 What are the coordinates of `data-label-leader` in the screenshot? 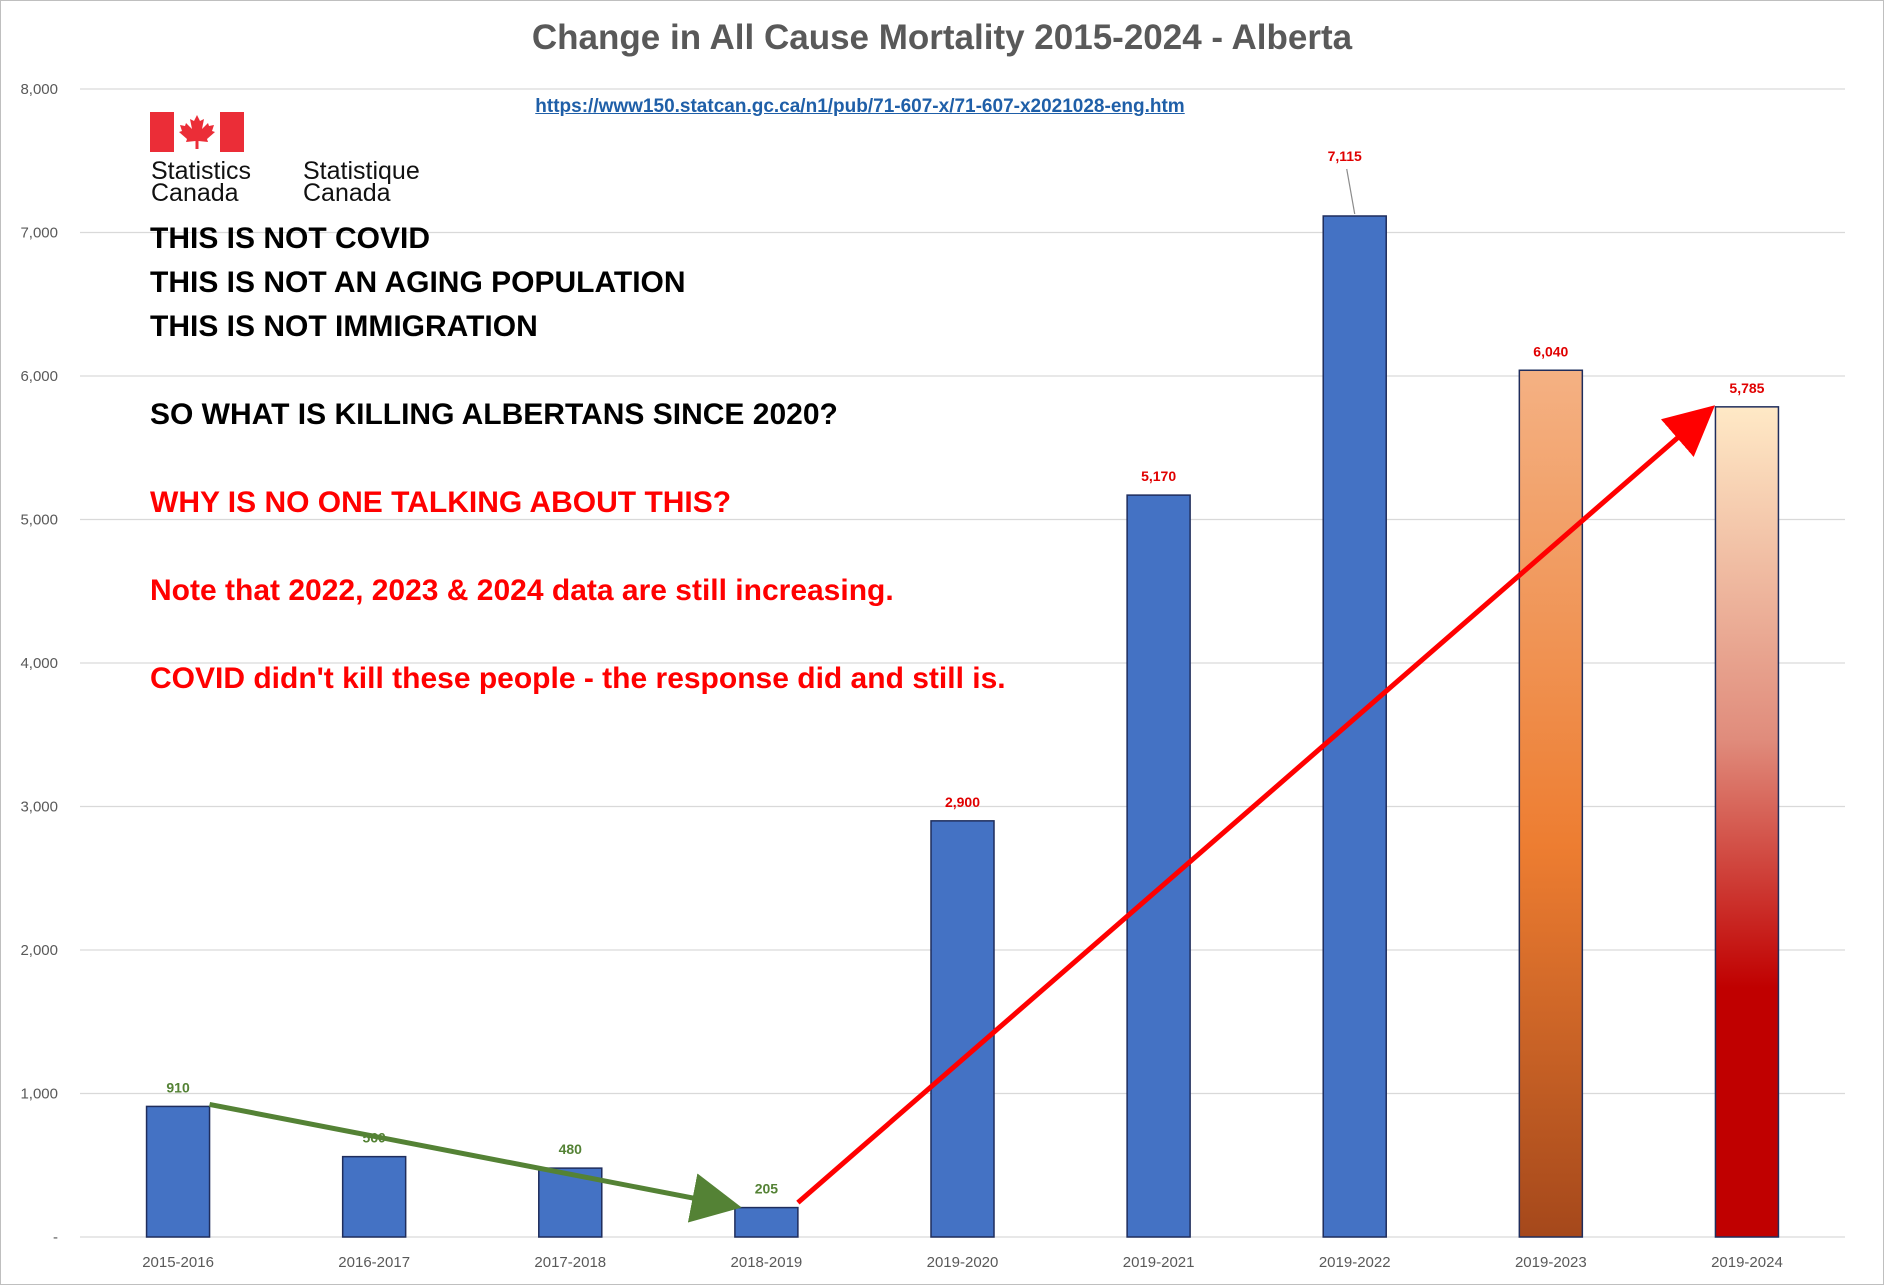 It's located at (1351, 191).